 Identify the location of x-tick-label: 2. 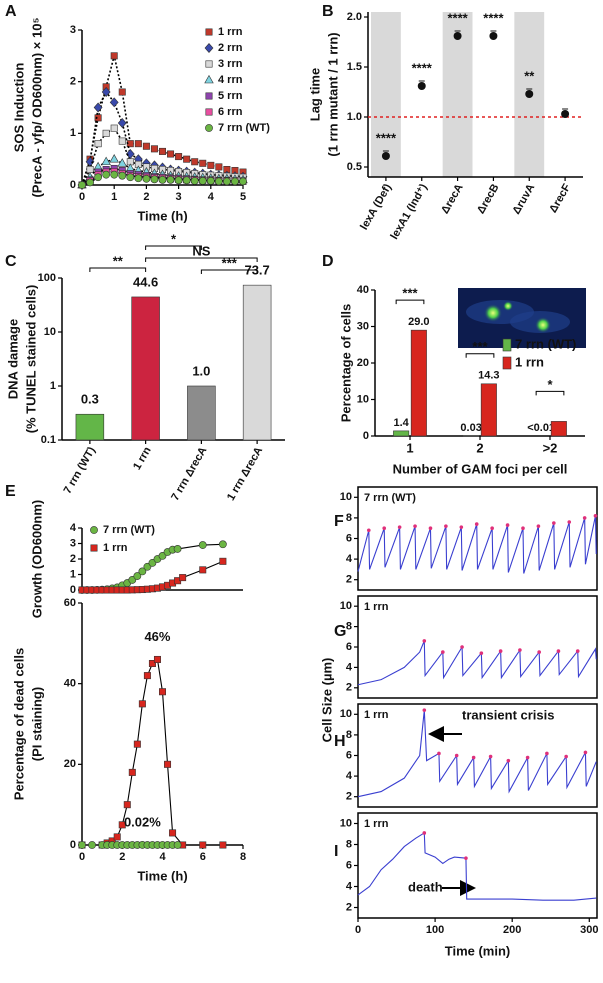
(122, 857).